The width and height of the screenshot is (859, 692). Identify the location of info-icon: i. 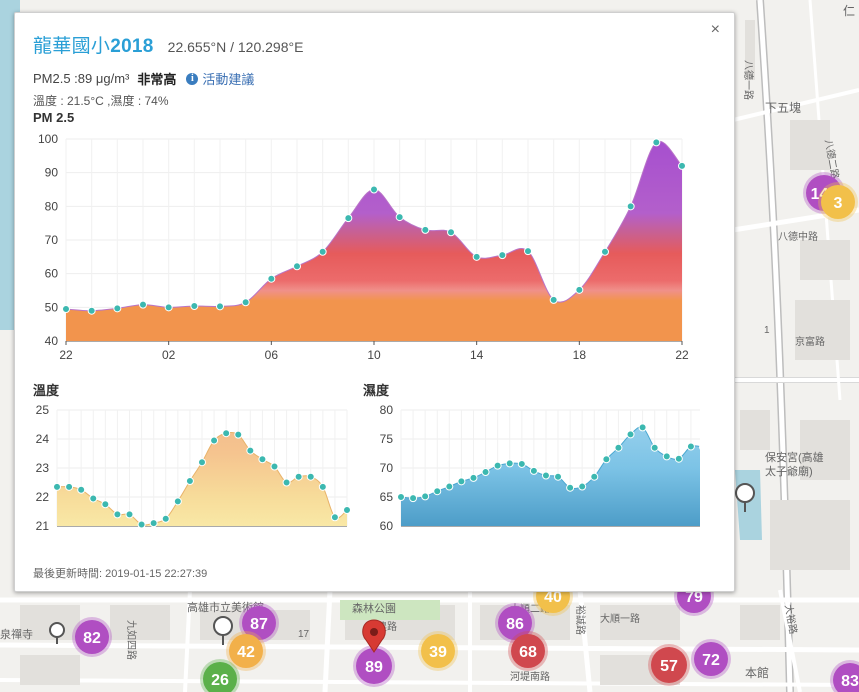
(192, 78).